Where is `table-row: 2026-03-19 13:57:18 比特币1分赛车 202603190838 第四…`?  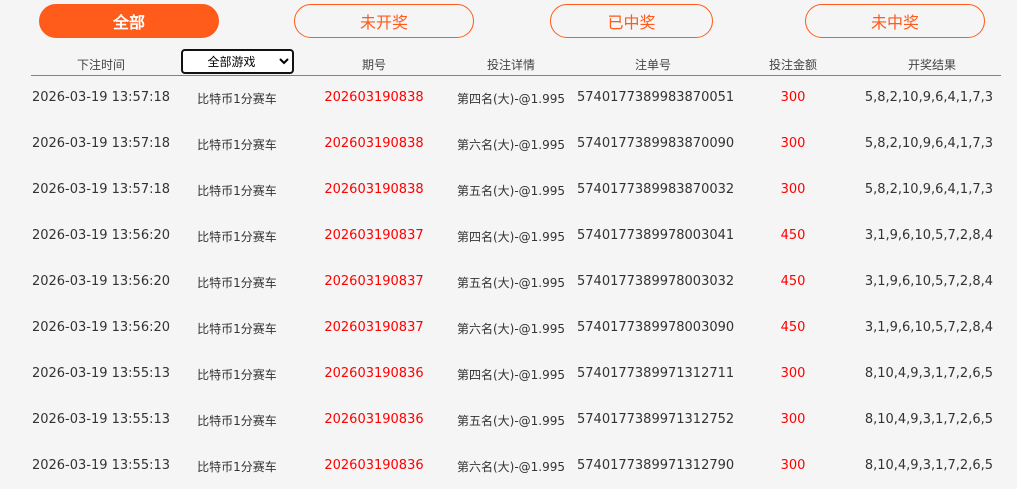 table-row: 2026-03-19 13:57:18 比特币1分赛车 202603190838 第四… is located at coordinates (516, 100).